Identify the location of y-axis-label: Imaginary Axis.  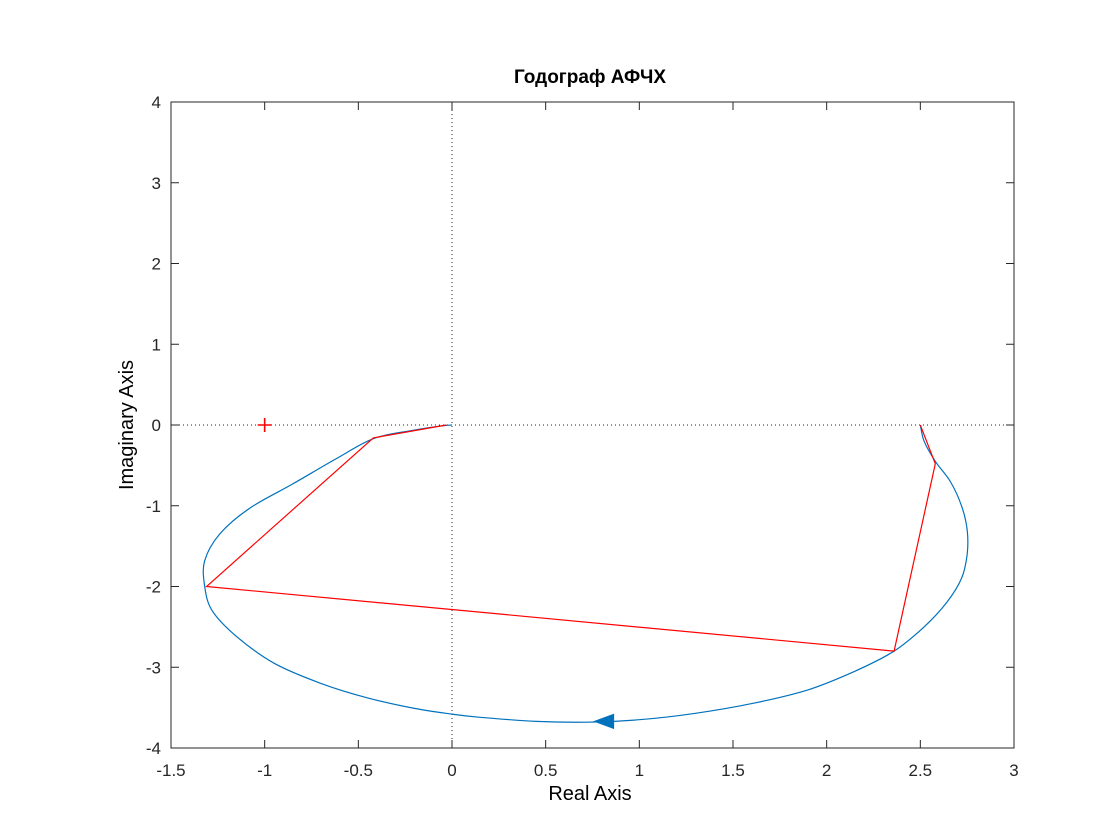
(127, 425).